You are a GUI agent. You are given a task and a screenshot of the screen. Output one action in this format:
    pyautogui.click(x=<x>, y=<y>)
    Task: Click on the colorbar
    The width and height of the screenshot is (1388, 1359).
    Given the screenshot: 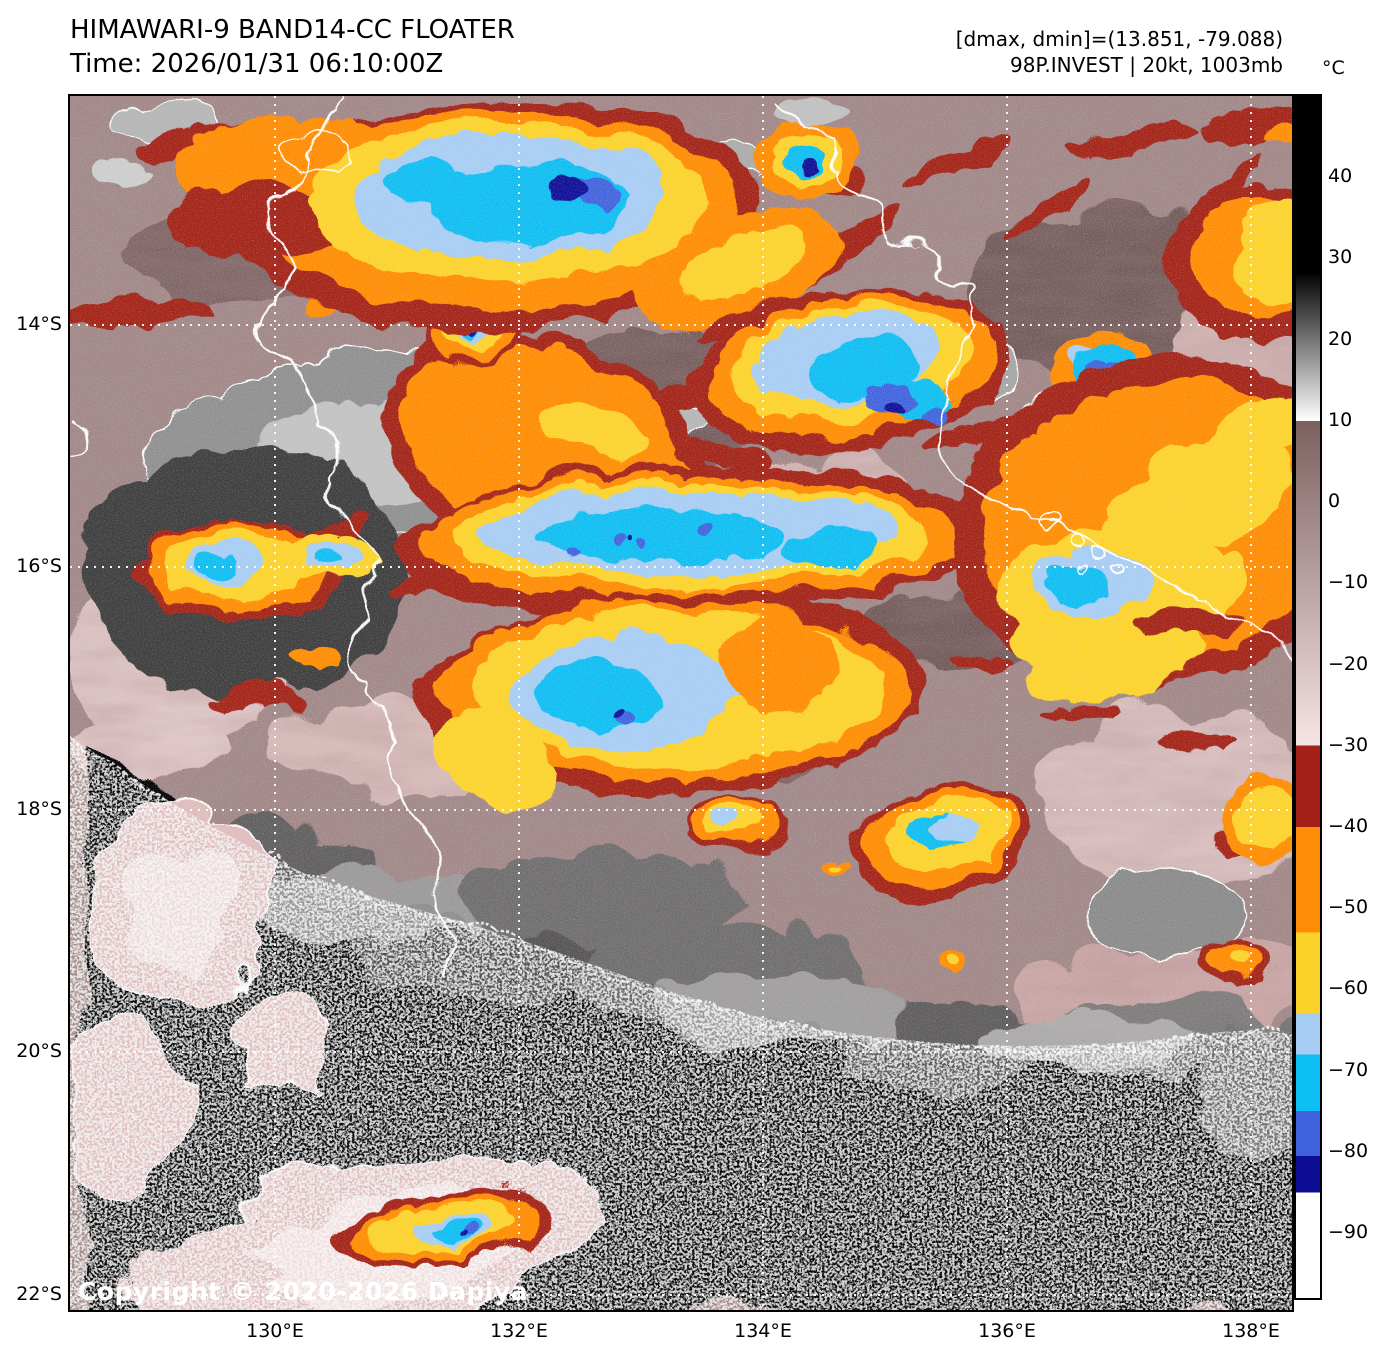 What is the action you would take?
    pyautogui.click(x=1308, y=697)
    